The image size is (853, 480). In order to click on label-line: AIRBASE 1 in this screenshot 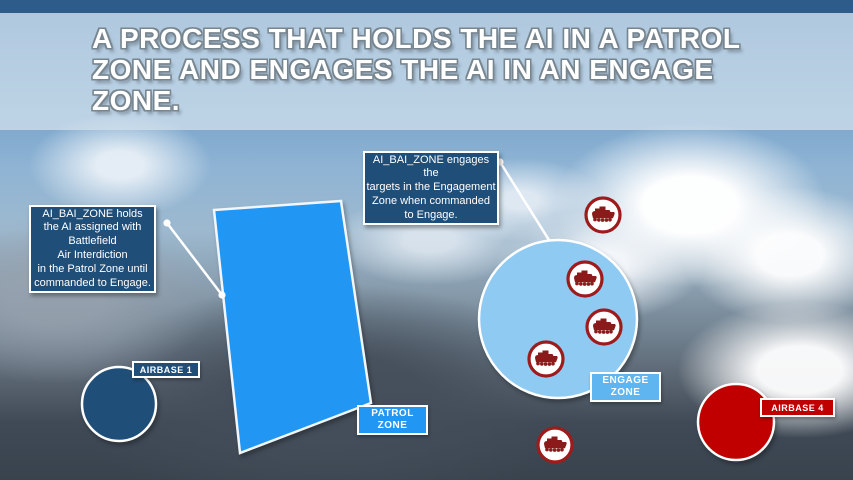, I will do `click(166, 369)`.